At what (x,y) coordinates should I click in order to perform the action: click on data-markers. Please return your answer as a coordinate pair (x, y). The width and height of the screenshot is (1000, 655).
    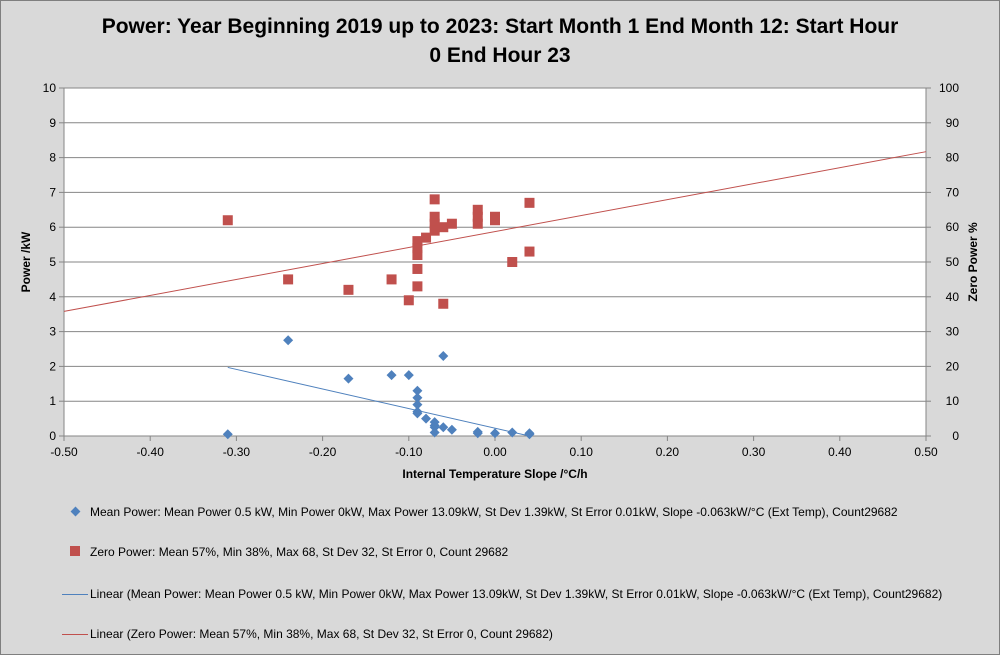
    Looking at the image, I should click on (378, 317).